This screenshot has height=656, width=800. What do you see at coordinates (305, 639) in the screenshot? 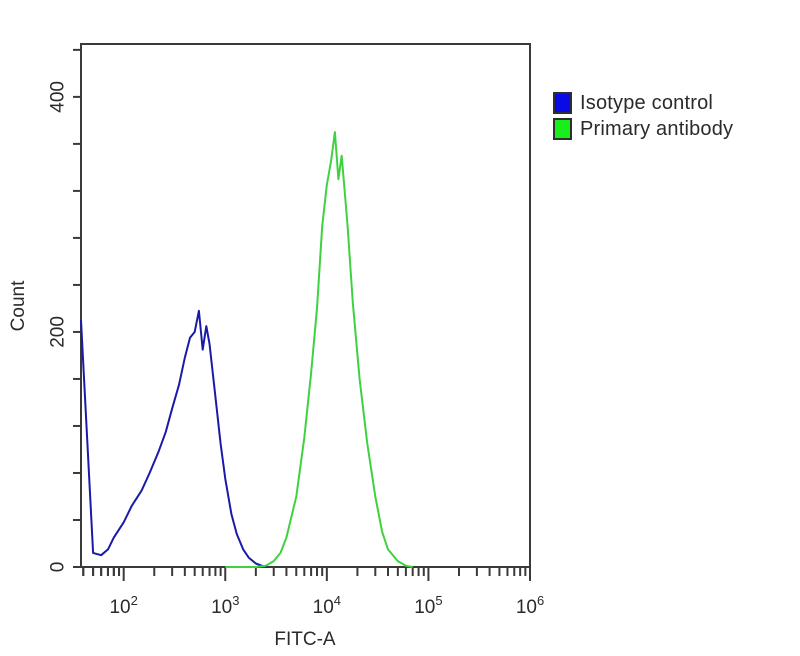
I see `x-axis-title: FITC-A` at bounding box center [305, 639].